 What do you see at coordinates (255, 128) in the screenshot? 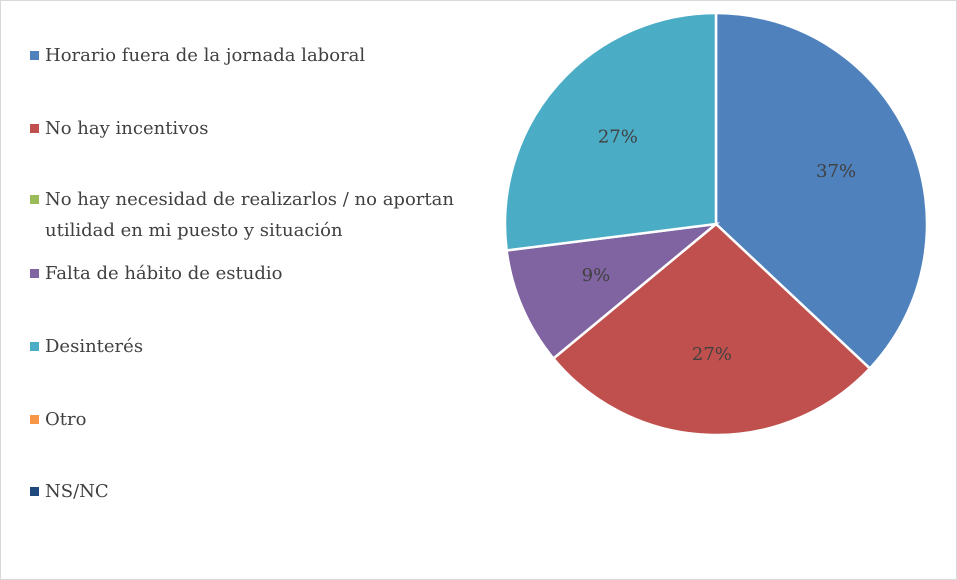
I see `legend-item: No hay incentivos` at bounding box center [255, 128].